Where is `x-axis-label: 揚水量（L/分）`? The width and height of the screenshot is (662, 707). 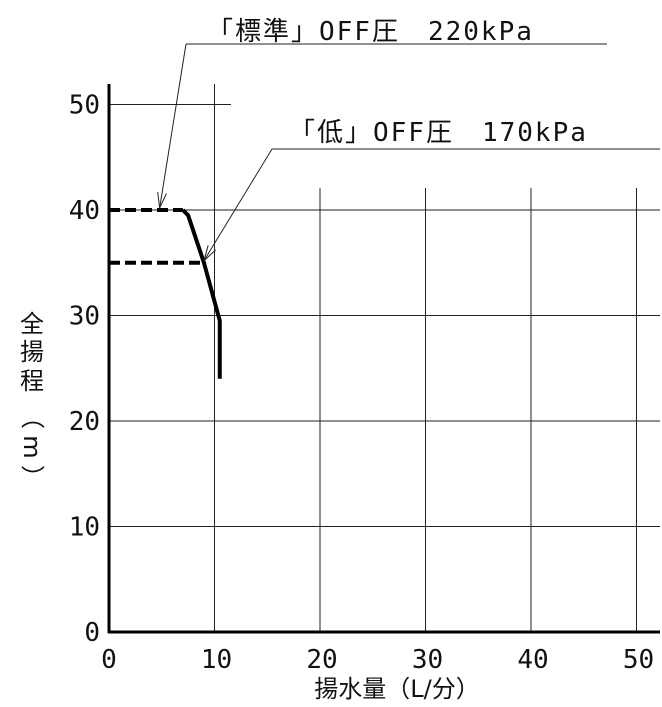
x-axis-label: 揚水量（L/分） is located at coordinates (396, 689).